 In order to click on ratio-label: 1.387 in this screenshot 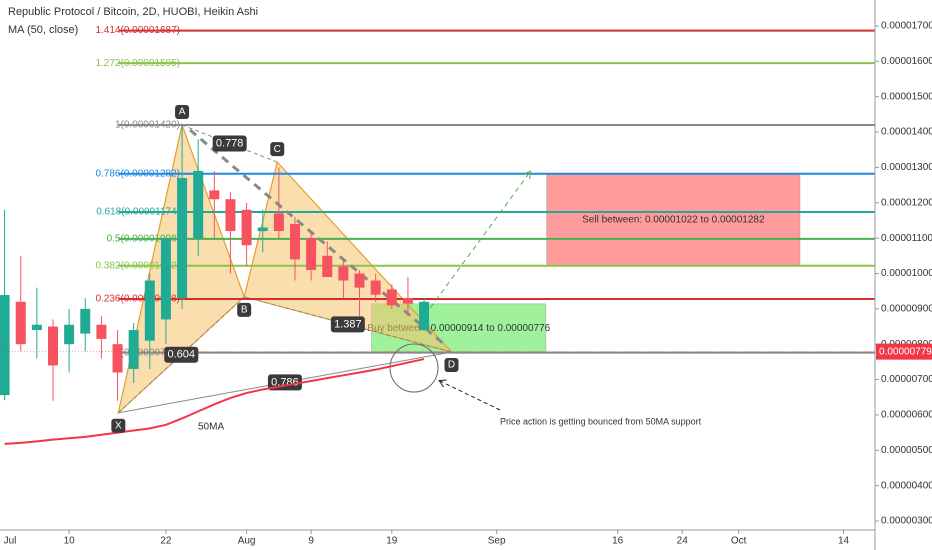, I will do `click(348, 324)`.